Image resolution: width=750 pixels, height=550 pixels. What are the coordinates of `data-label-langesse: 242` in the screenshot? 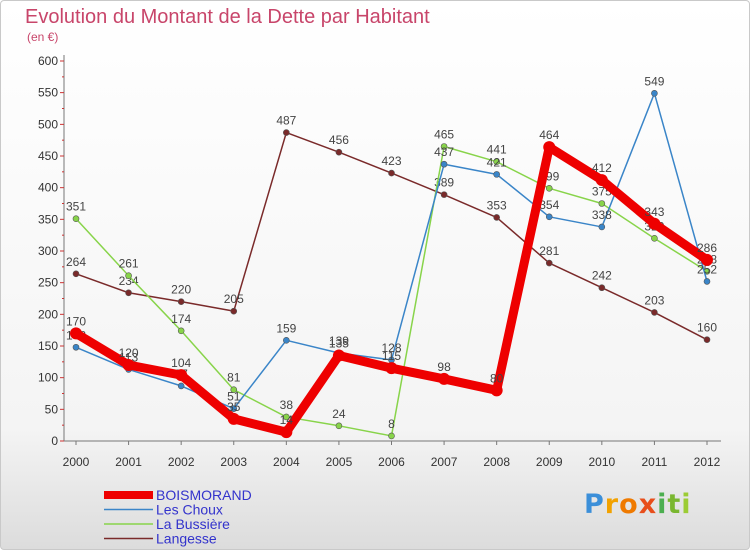 It's located at (602, 276).